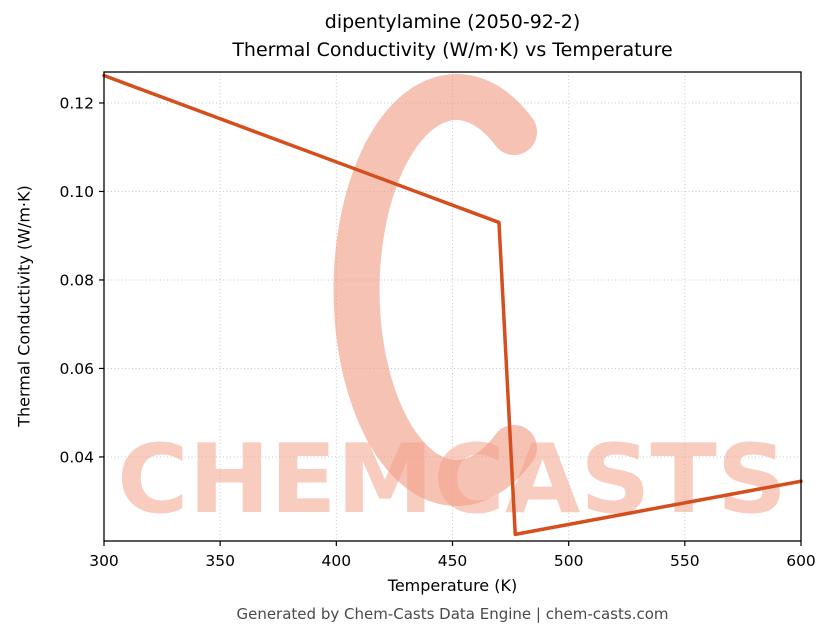 Image resolution: width=836 pixels, height=644 pixels. Describe the element at coordinates (76, 103) in the screenshot. I see `y-tick-label: 0.12` at that location.